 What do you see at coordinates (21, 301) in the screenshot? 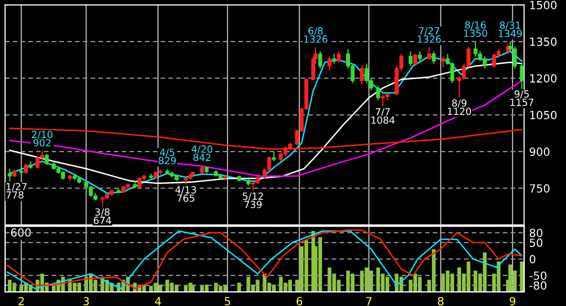
I see `x-tick-label: 2` at bounding box center [21, 301].